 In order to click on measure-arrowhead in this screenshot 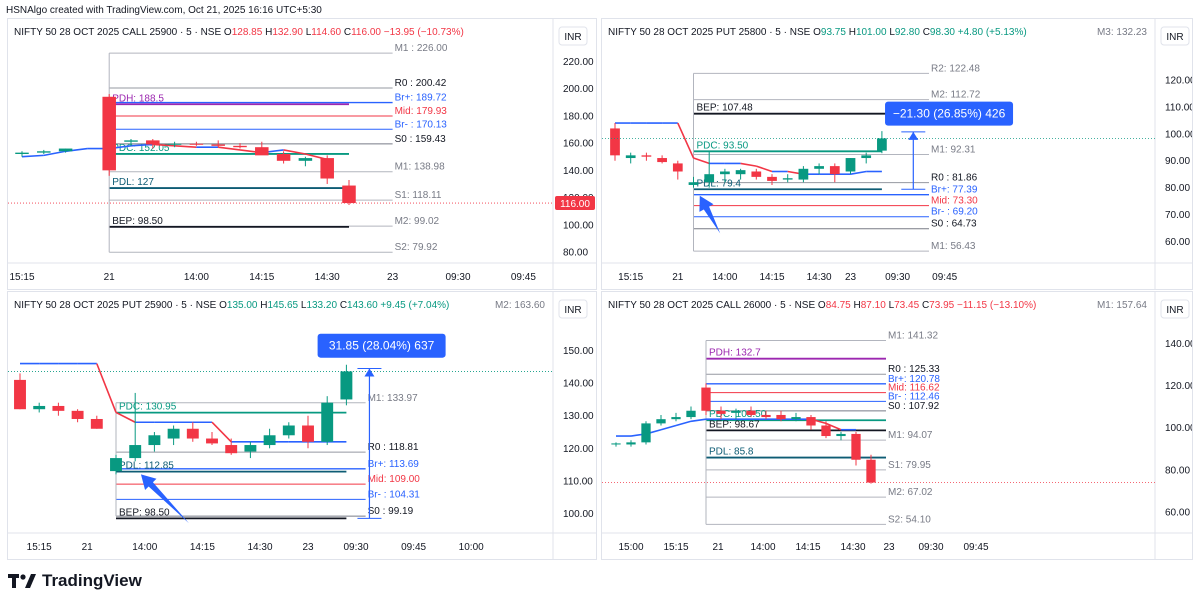, I will do `click(913, 135)`.